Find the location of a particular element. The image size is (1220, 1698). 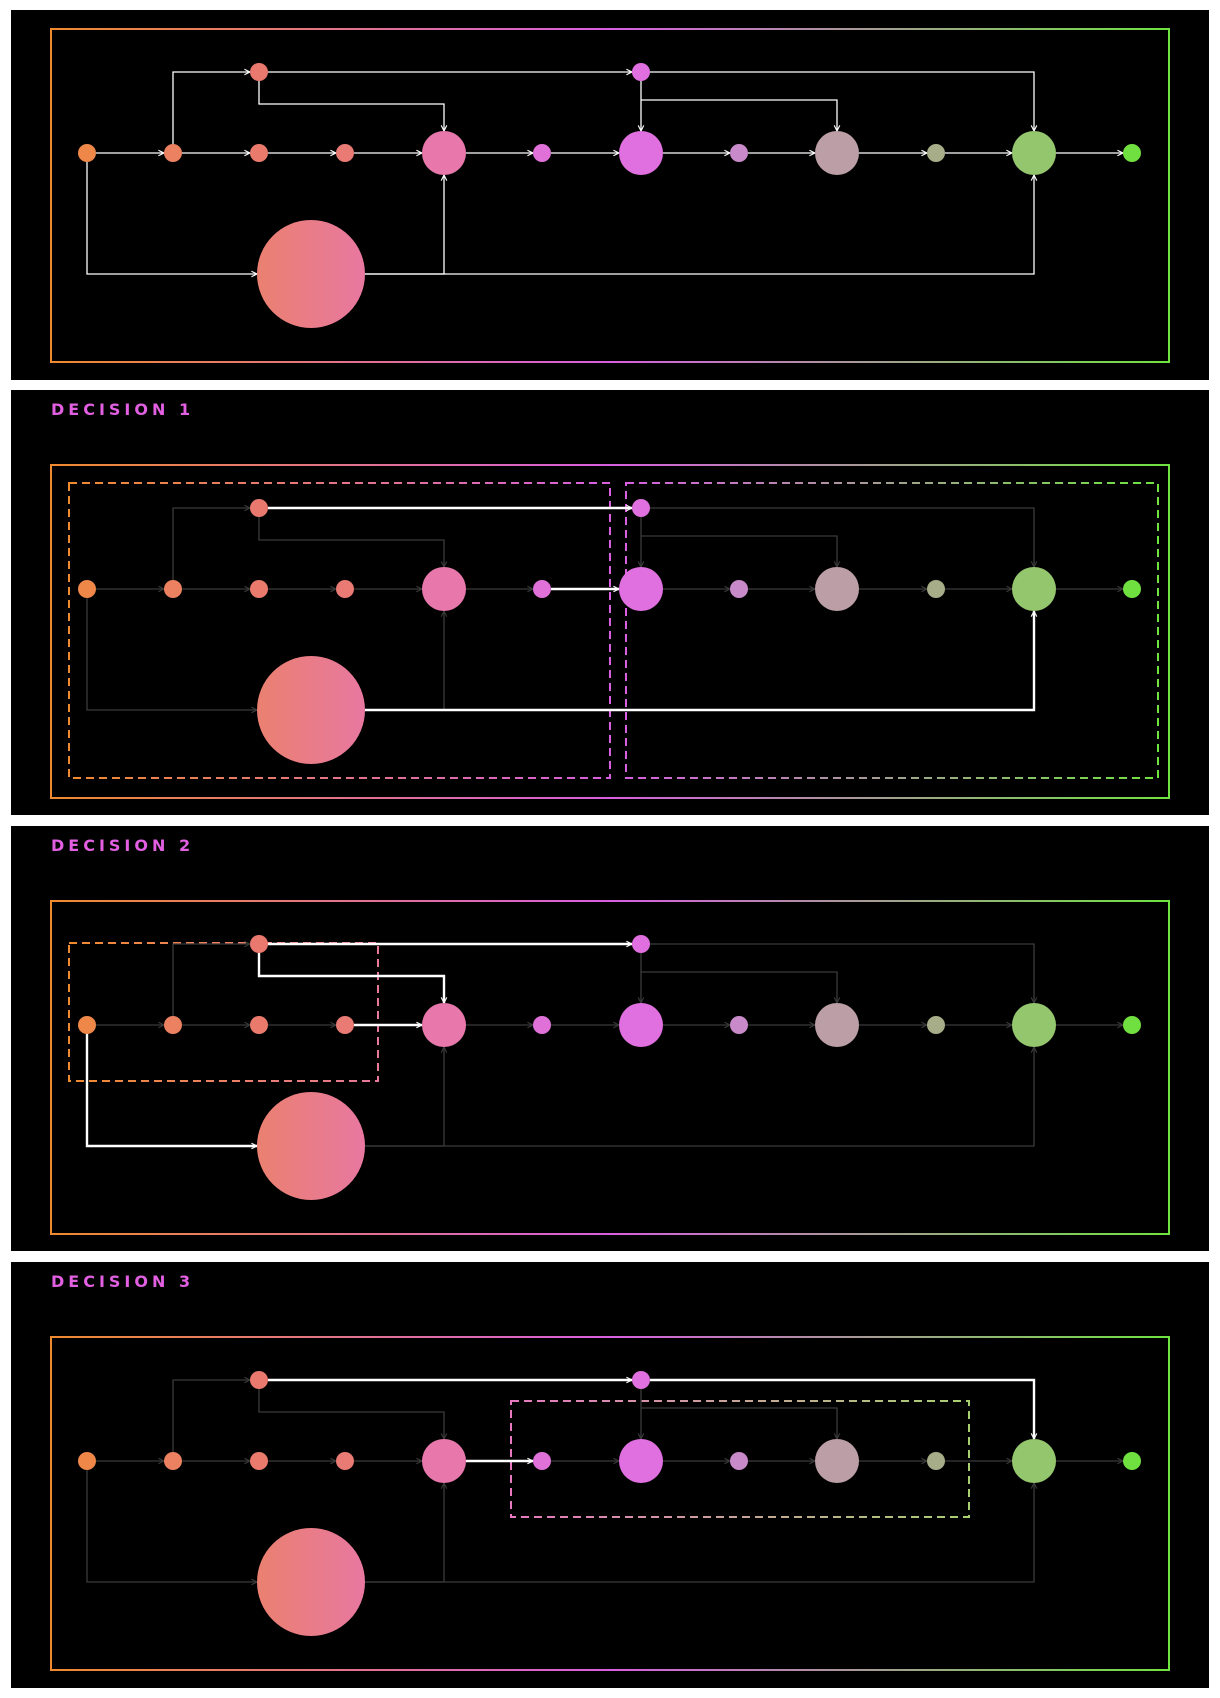

dashed-region-right-half is located at coordinates (892, 630).